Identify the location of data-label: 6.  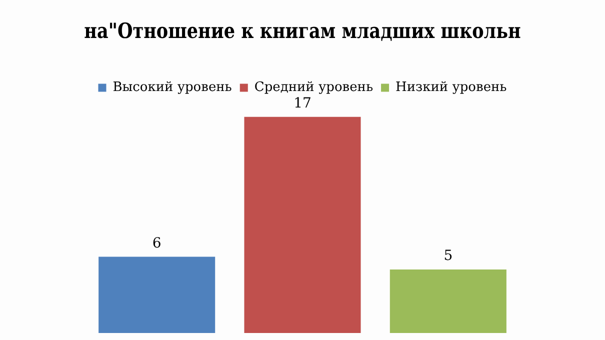
(157, 243).